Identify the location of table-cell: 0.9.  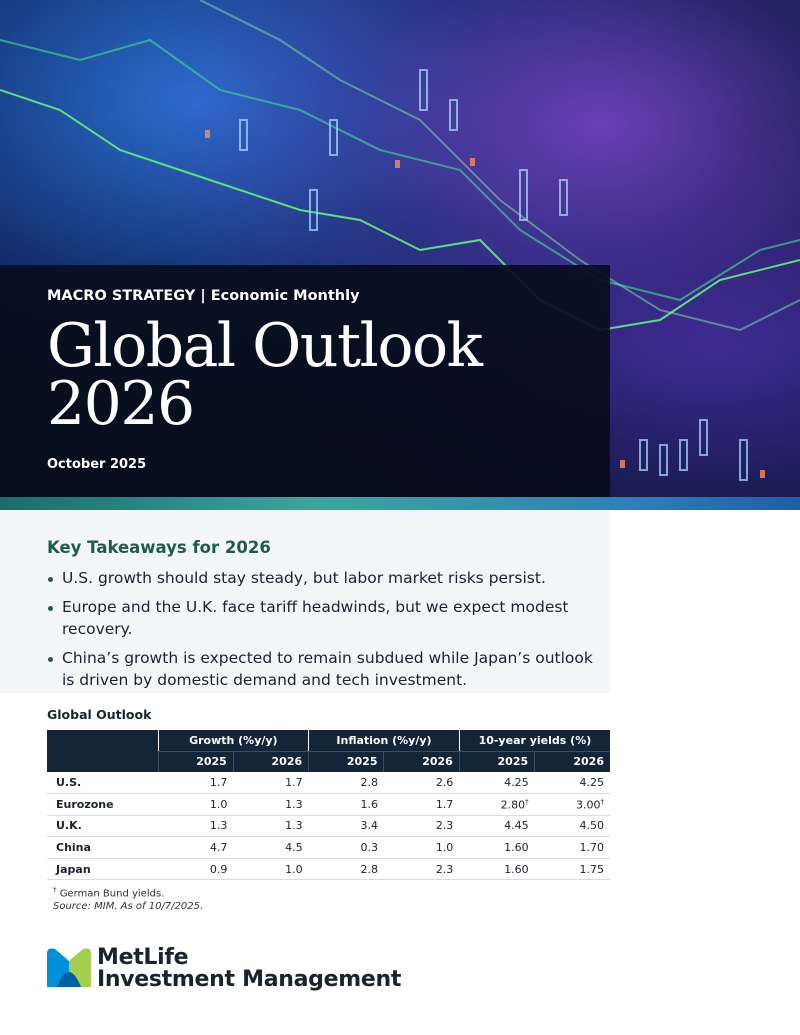
(196, 869).